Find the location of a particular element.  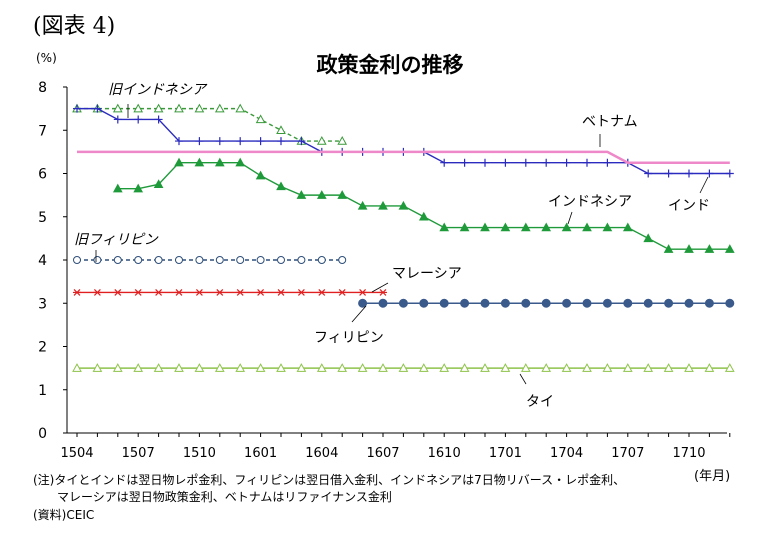

series-label: タイ is located at coordinates (540, 402).